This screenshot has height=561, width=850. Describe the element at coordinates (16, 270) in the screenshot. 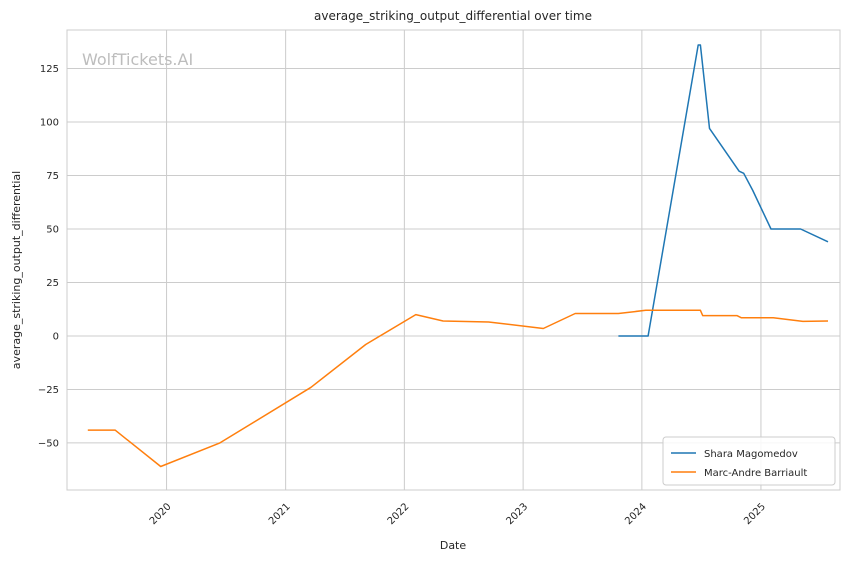

I see `y-axis-label: average_striking_output_differential` at that location.